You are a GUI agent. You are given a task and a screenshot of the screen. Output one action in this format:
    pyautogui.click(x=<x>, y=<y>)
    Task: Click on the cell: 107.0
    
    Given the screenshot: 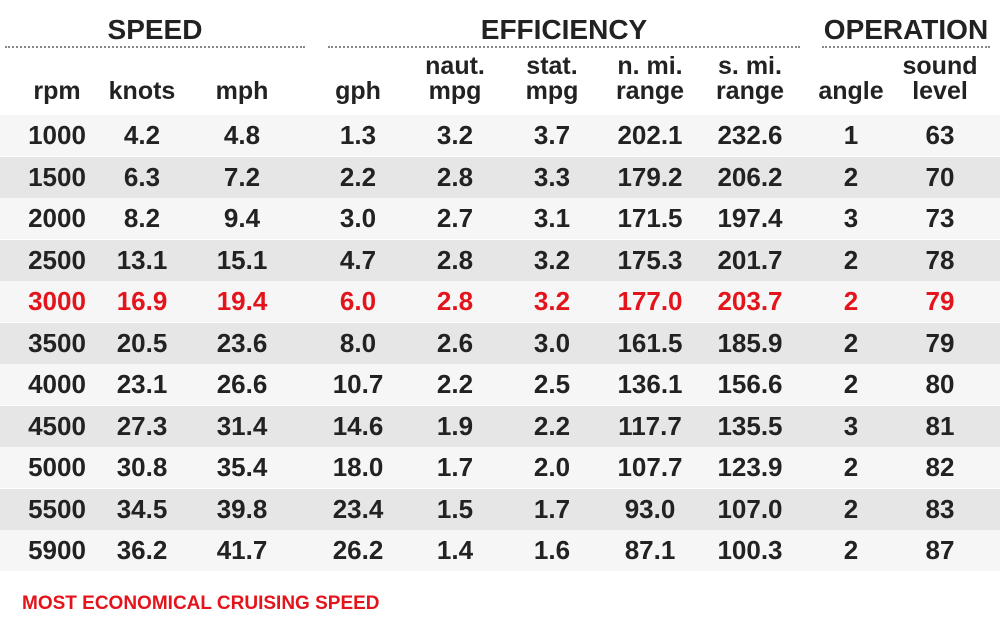 What is the action you would take?
    pyautogui.click(x=750, y=508)
    